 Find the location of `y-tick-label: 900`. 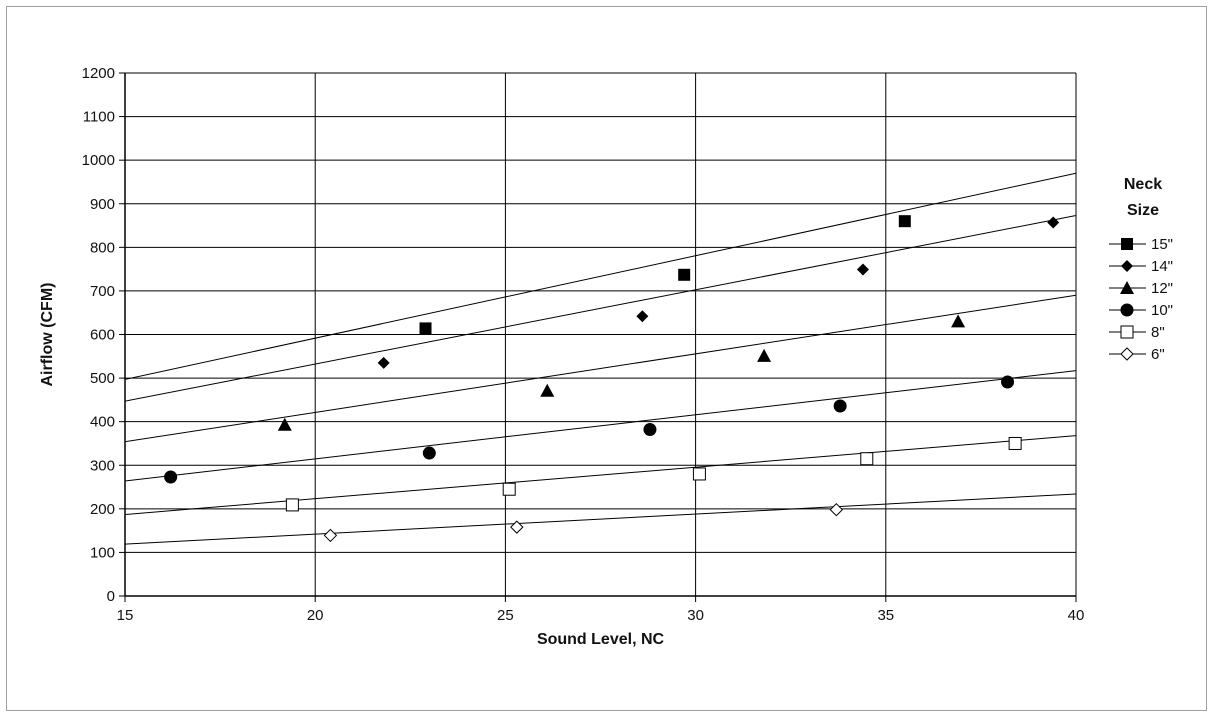

y-tick-label: 900 is located at coordinates (102, 204).